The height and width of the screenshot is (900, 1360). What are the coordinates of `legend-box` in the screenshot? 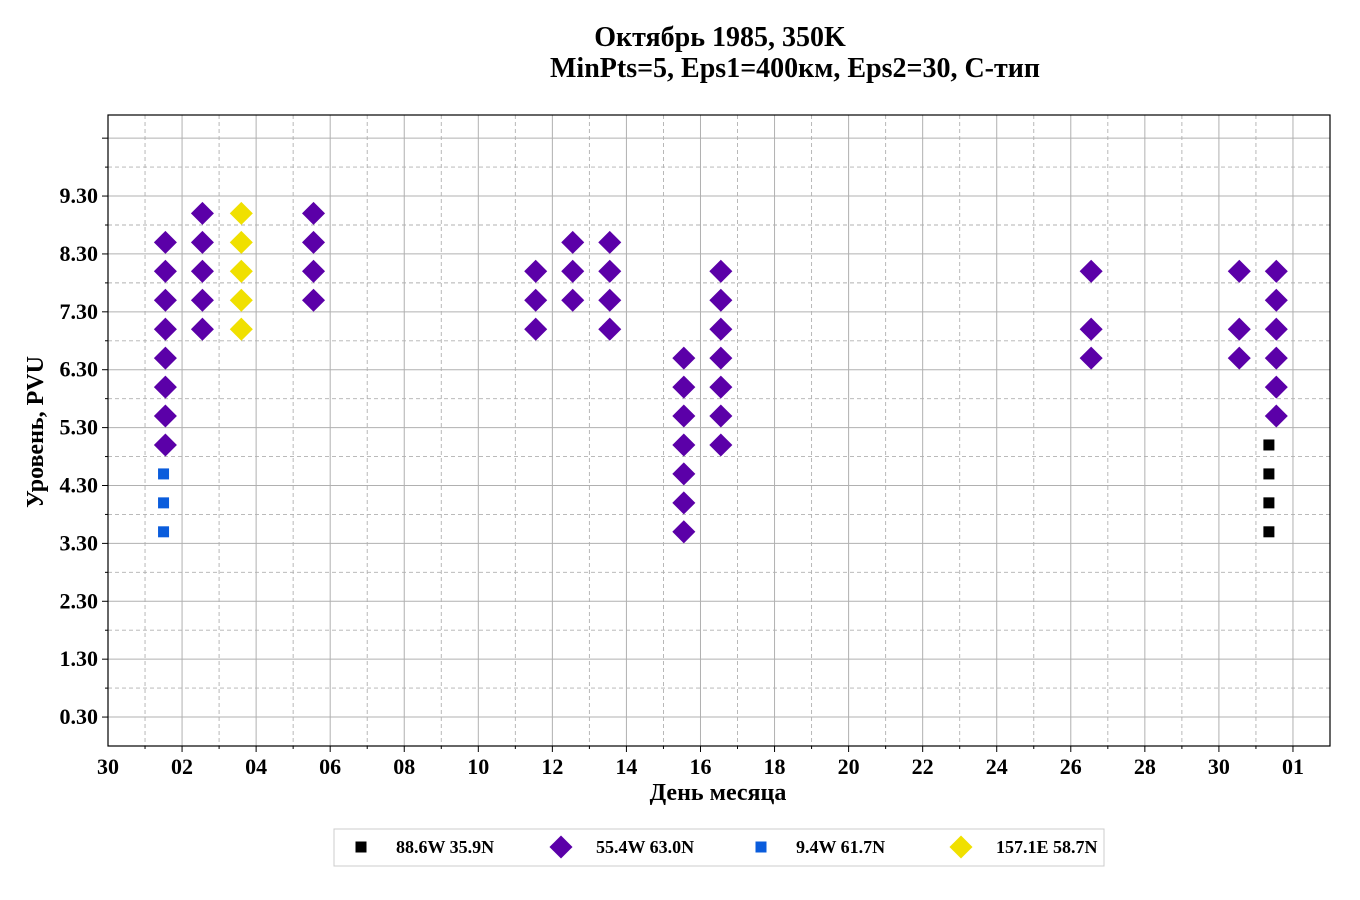 It's located at (719, 847).